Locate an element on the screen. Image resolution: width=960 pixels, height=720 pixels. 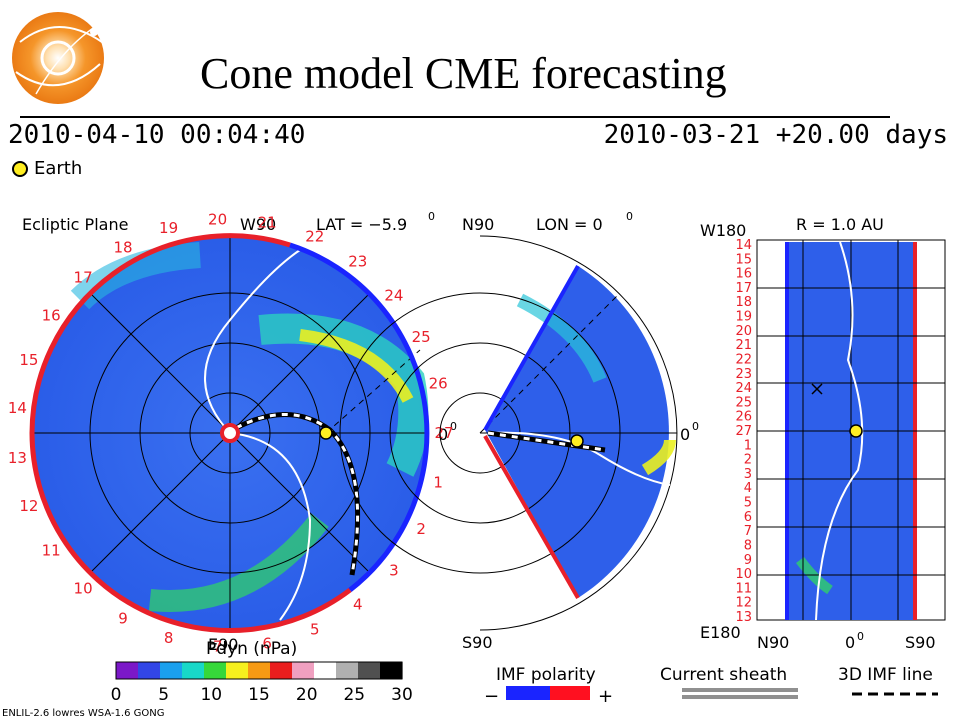
rotation-label: 10 is located at coordinates (83, 589).